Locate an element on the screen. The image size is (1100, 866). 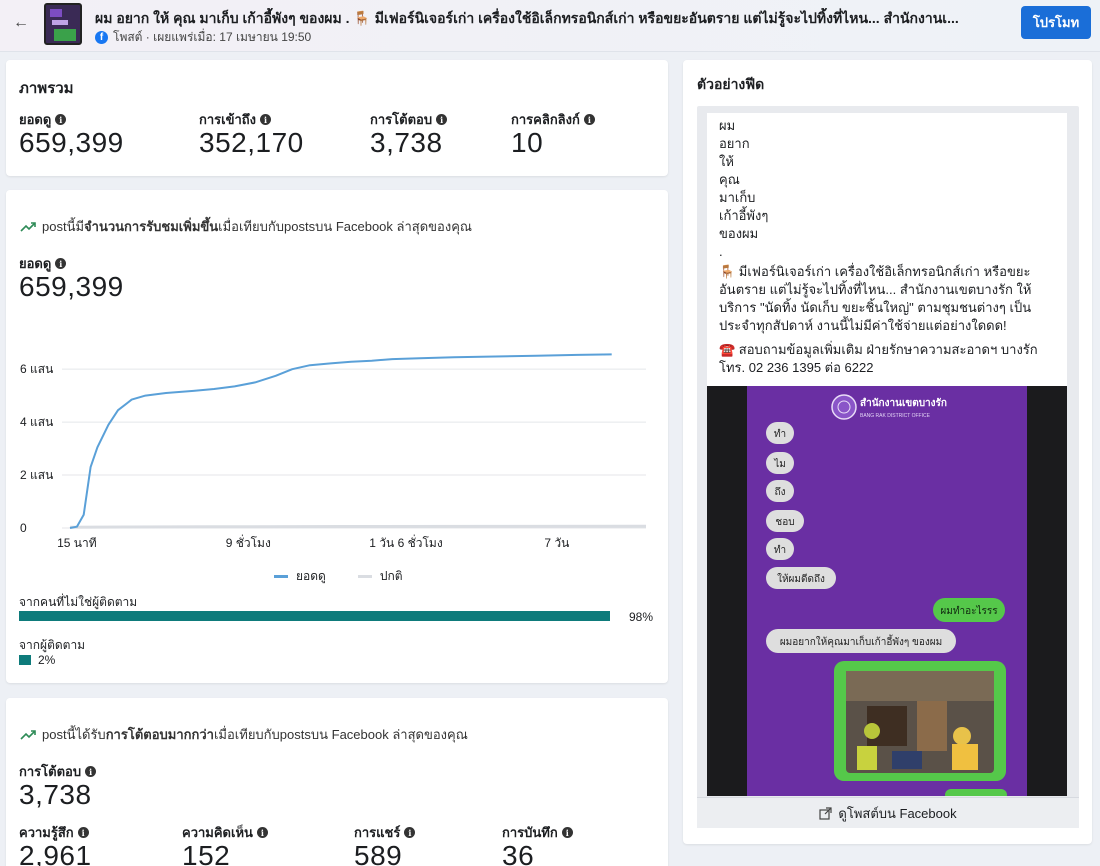
post-meta-text: โพสต์ · เผยแพร่เมื่อ: 17 เมษายน 19:50 is located at coordinates (212, 37).